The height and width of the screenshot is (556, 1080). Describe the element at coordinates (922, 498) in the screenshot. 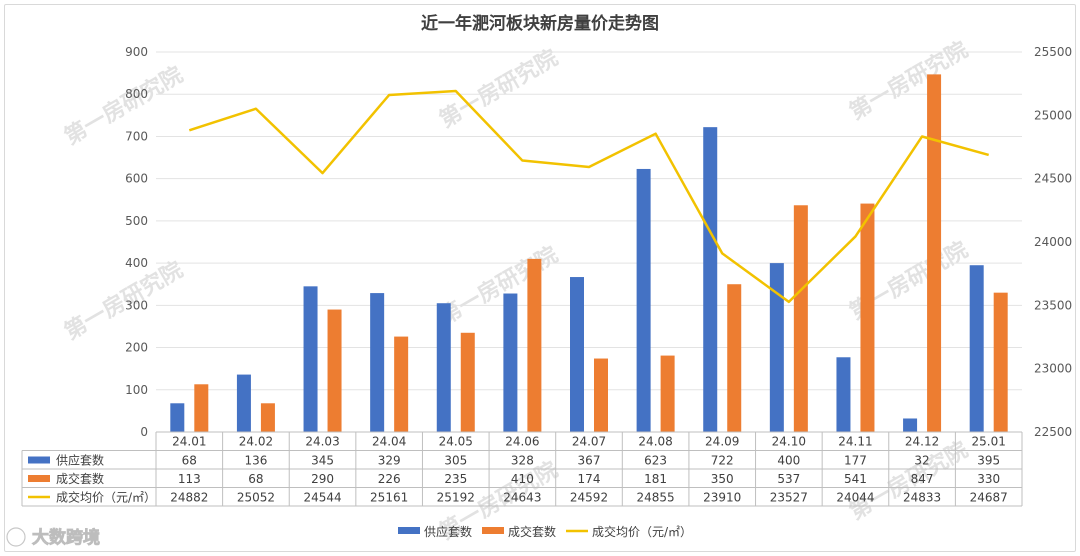

I see `data-label: 24833` at that location.